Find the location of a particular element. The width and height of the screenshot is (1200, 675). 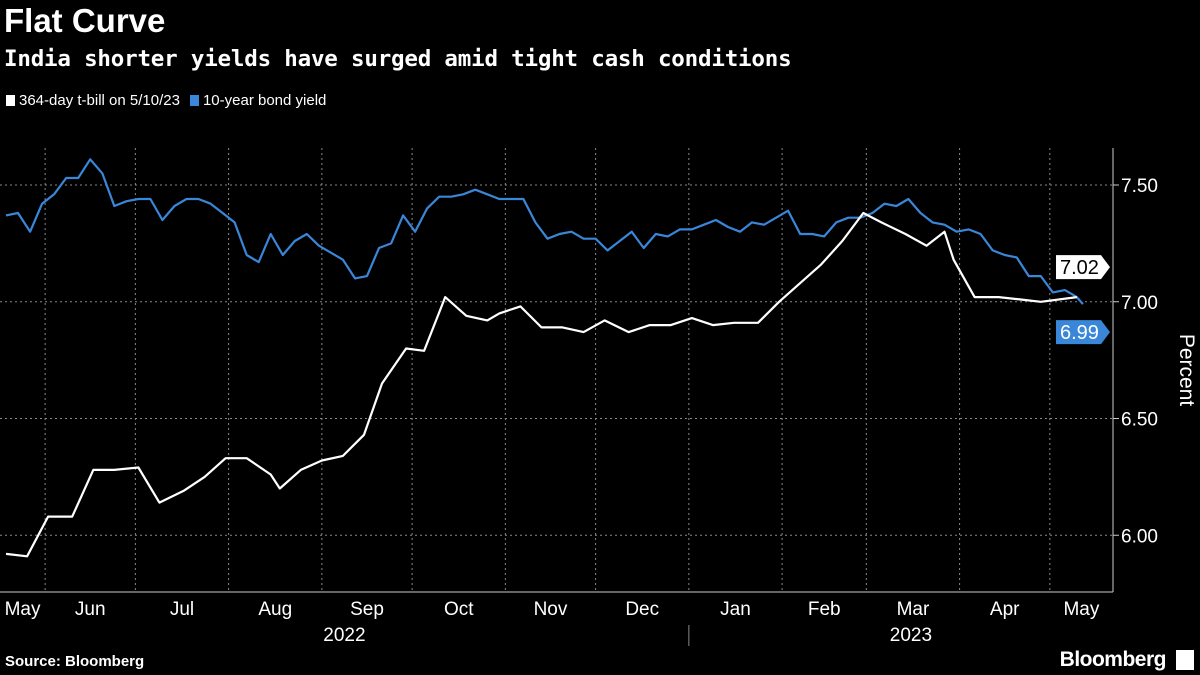

x-tick-label: Jan is located at coordinates (735, 609).